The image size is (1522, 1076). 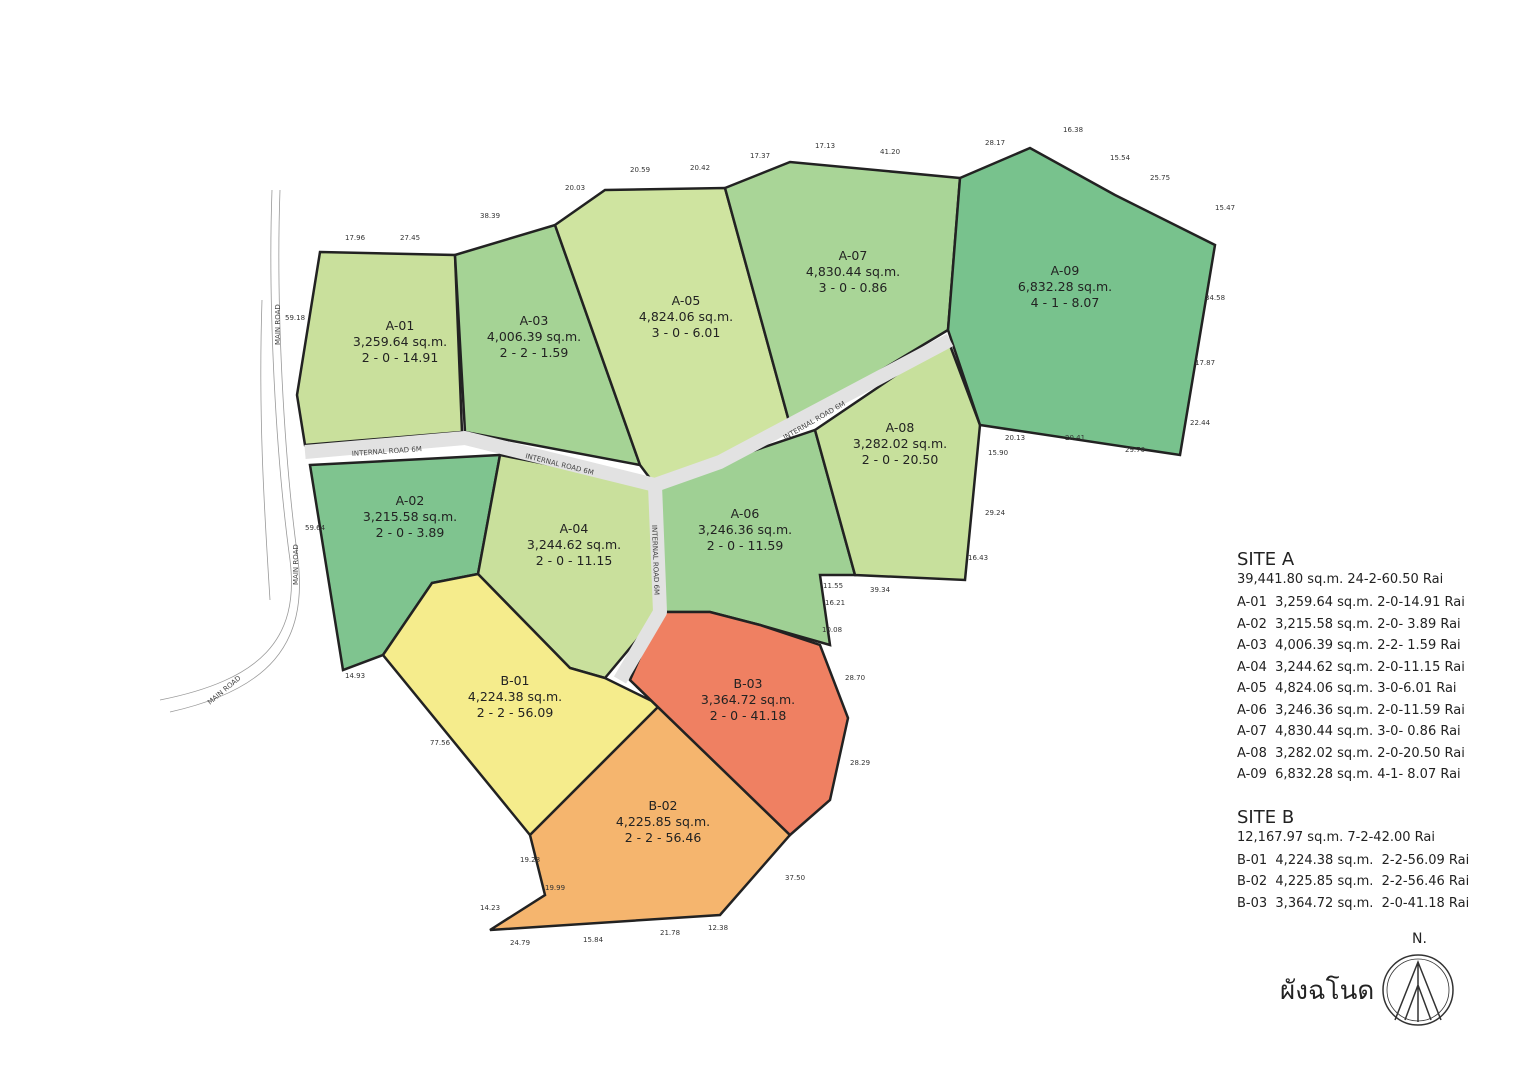 What do you see at coordinates (1351, 667) in the screenshot?
I see `legend-row: A-04 3,244.62 sq.m. 2-0-11.15 Rai` at bounding box center [1351, 667].